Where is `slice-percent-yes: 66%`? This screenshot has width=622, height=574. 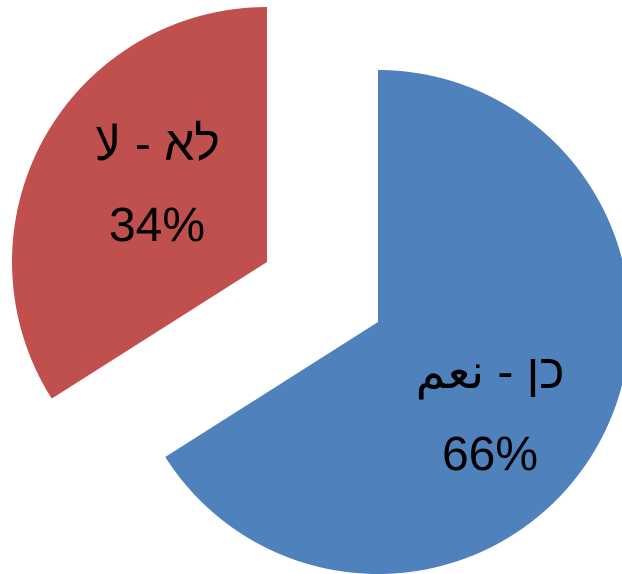 slice-percent-yes: 66% is located at coordinates (490, 454).